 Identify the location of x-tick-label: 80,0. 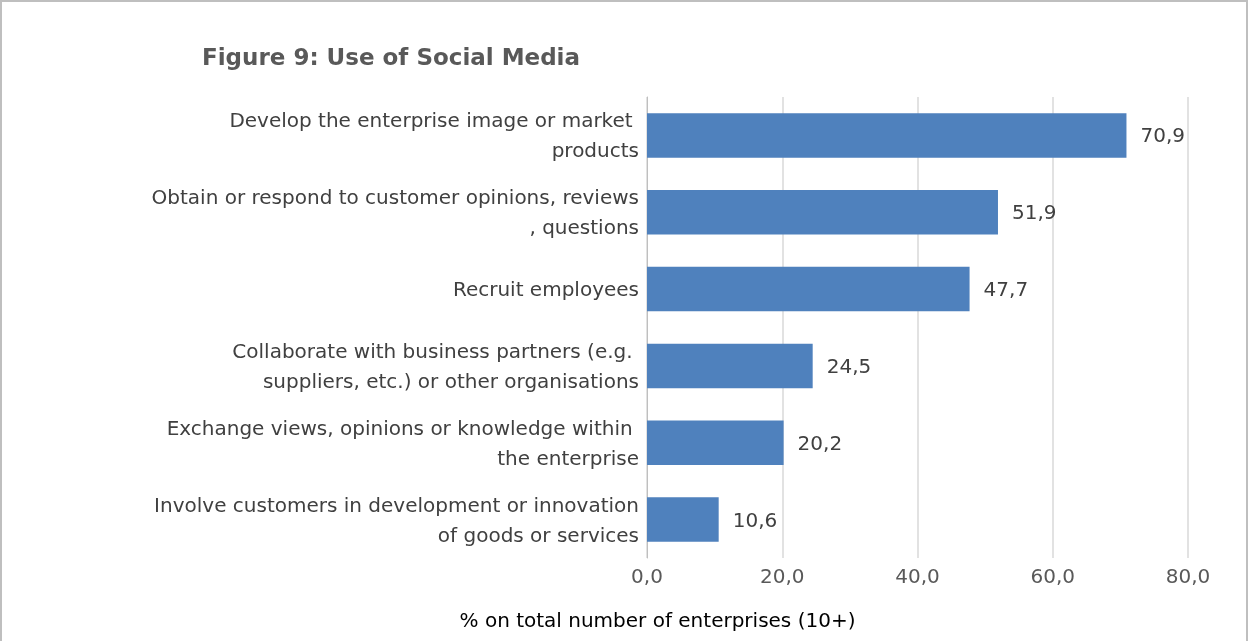
(1188, 576).